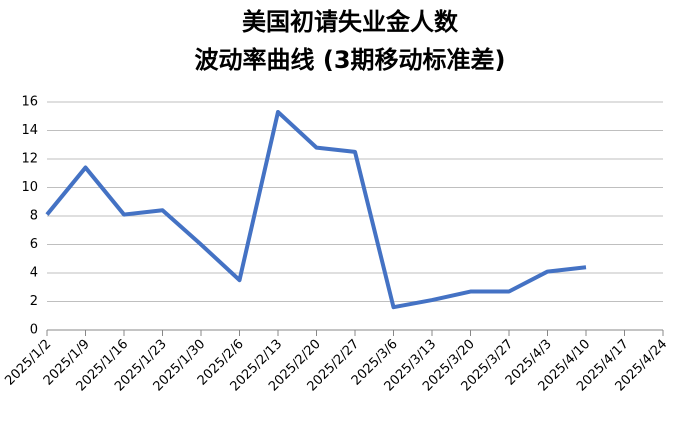 This screenshot has height=421, width=682. I want to click on y-tick-label: 8, so click(34, 216).